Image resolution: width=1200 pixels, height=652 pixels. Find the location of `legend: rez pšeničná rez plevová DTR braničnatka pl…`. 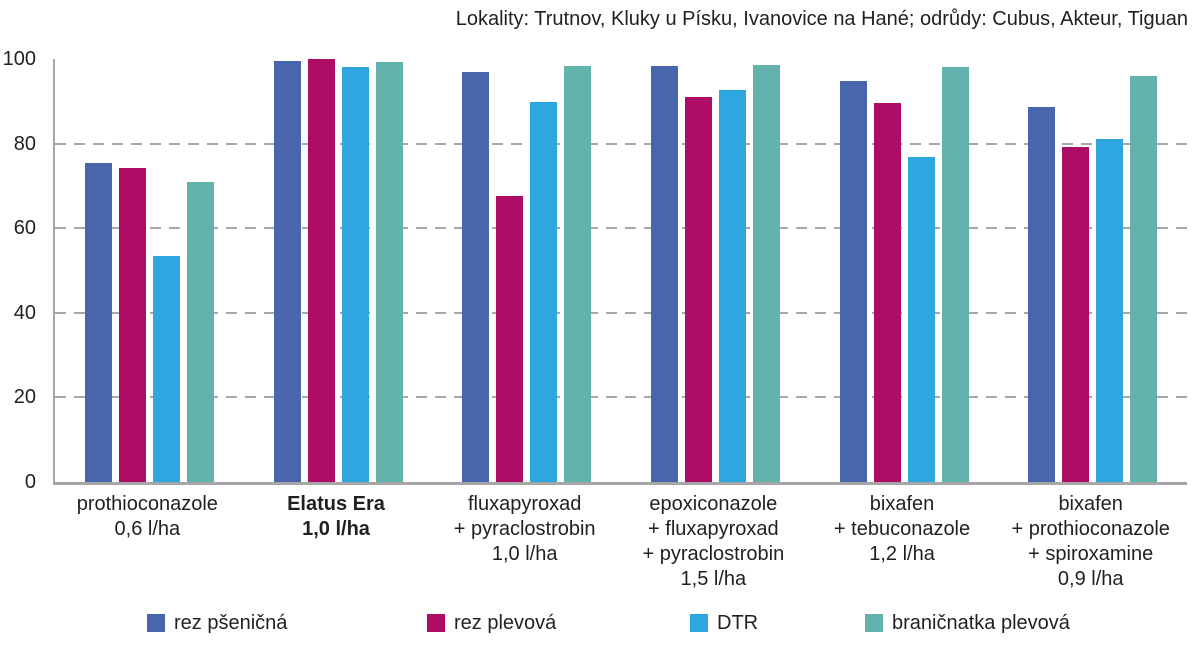

legend: rez pšeničná rez plevová DTR braničnatka pl… is located at coordinates (600, 625).